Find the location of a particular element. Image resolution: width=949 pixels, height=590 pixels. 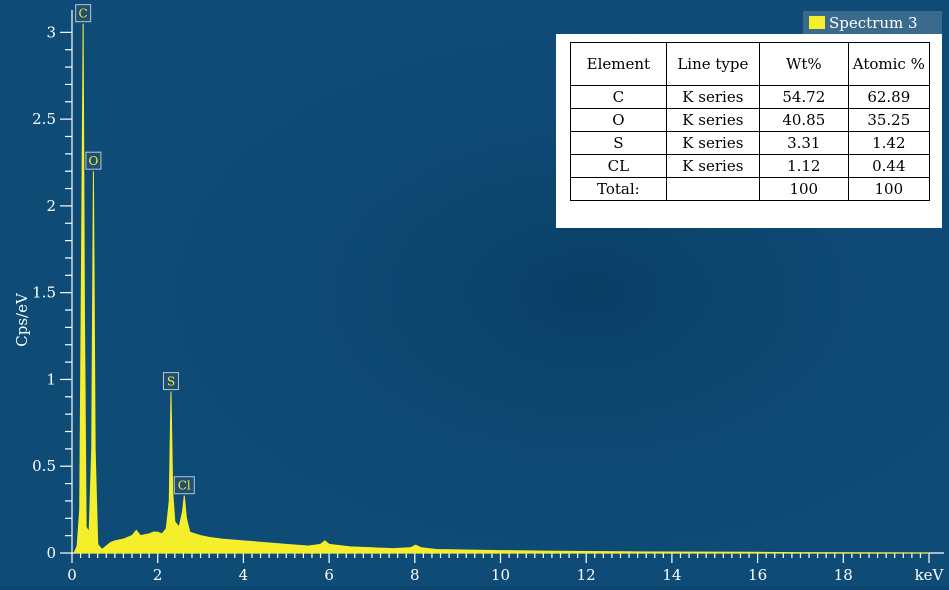

cell-element: S is located at coordinates (618, 143).